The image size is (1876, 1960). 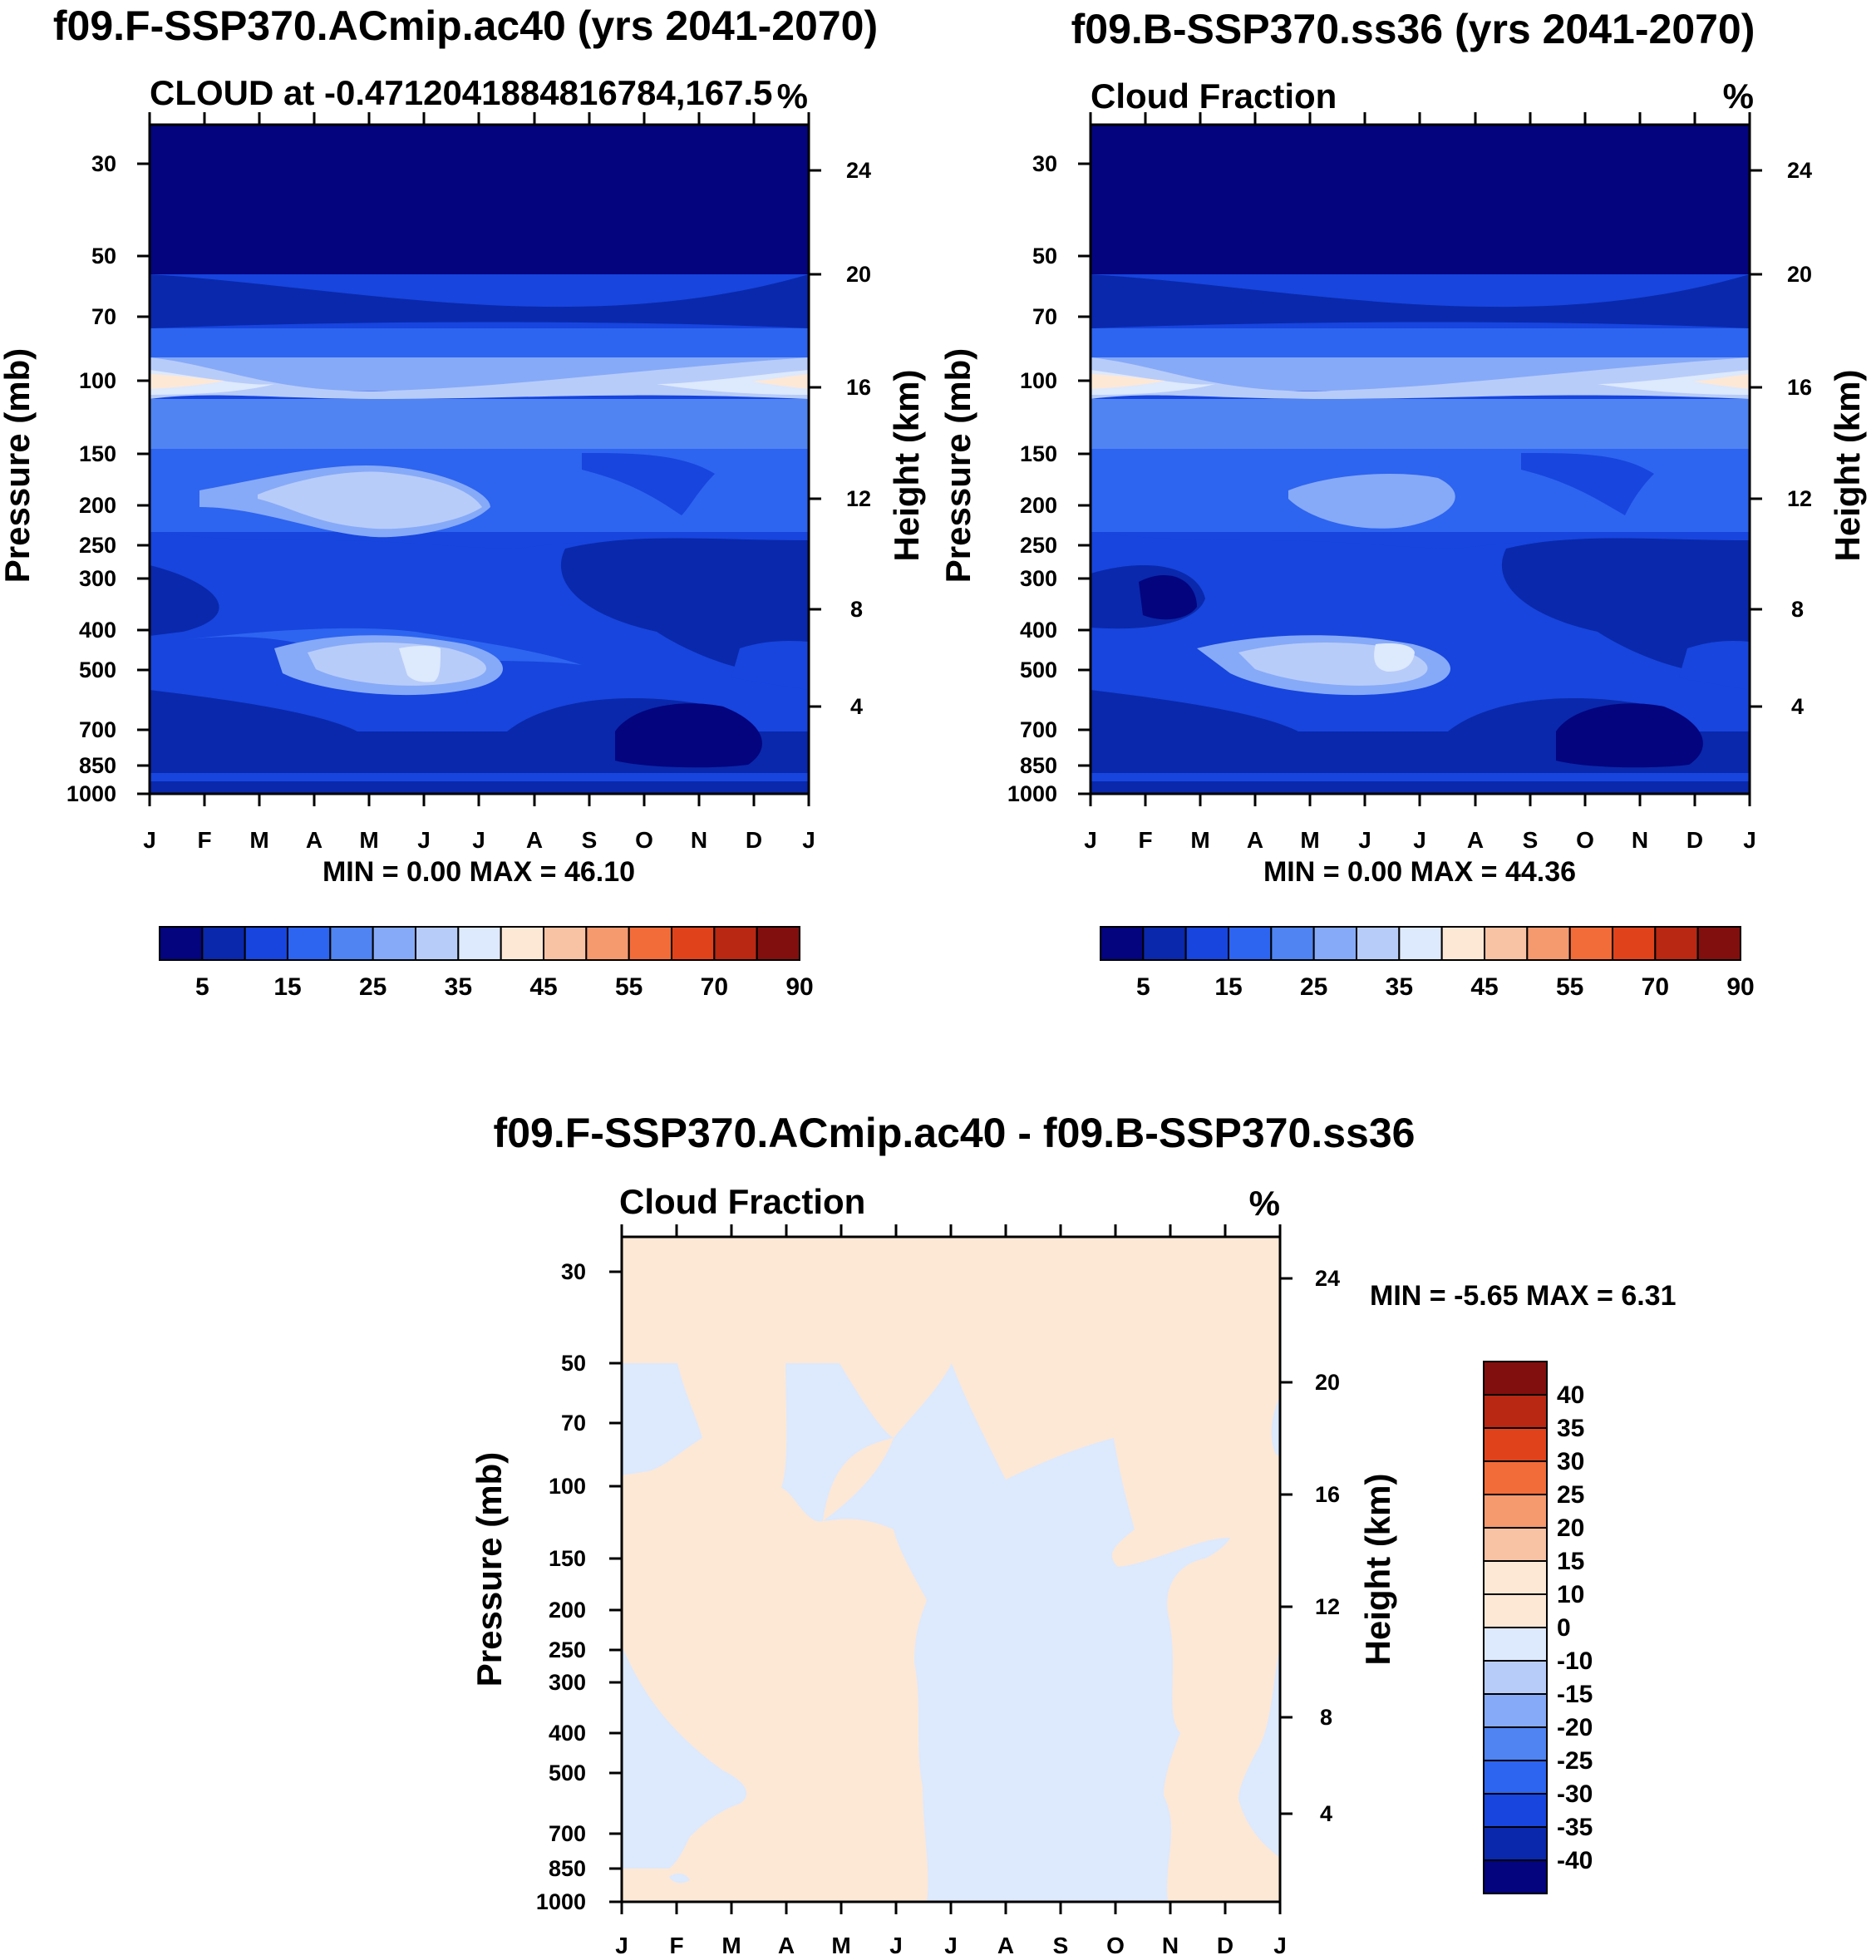 I want to click on panel-2-top-ticks, so click(x=1420, y=118).